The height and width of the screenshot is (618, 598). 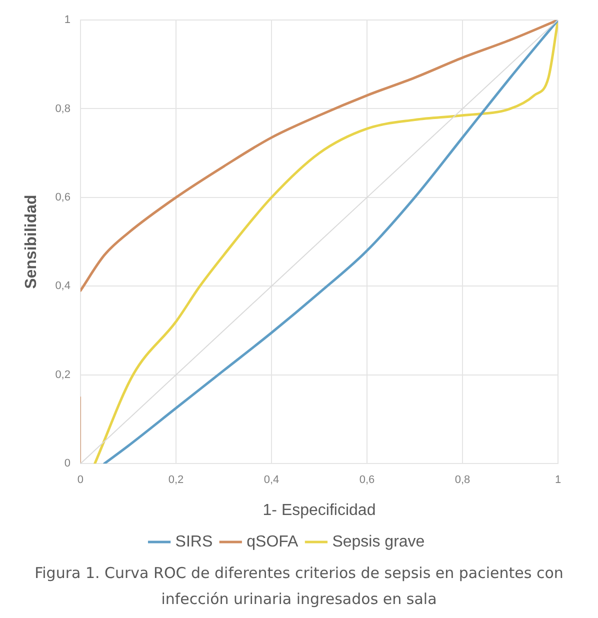 What do you see at coordinates (558, 480) in the screenshot?
I see `x-tick-label: 1` at bounding box center [558, 480].